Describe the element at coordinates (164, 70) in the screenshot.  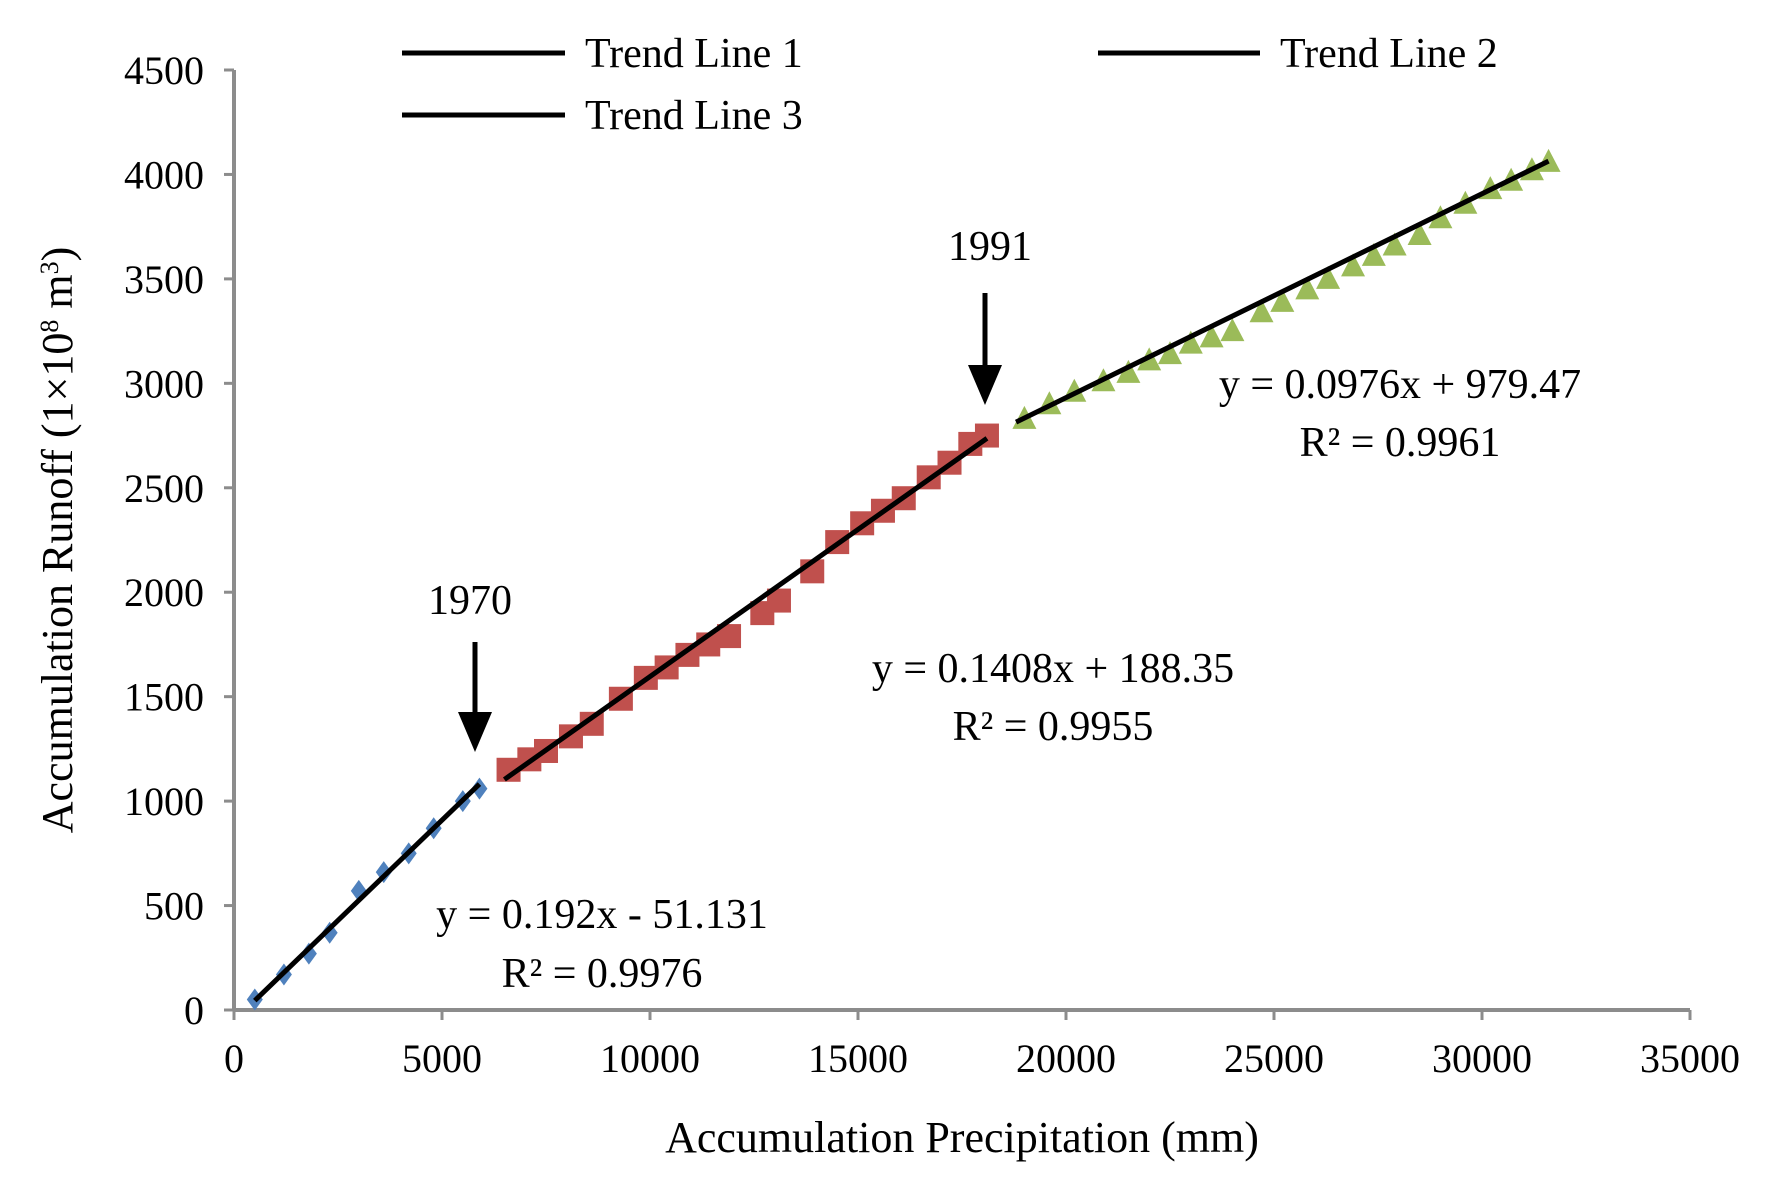
I see `y-tick-label: 4500` at that location.